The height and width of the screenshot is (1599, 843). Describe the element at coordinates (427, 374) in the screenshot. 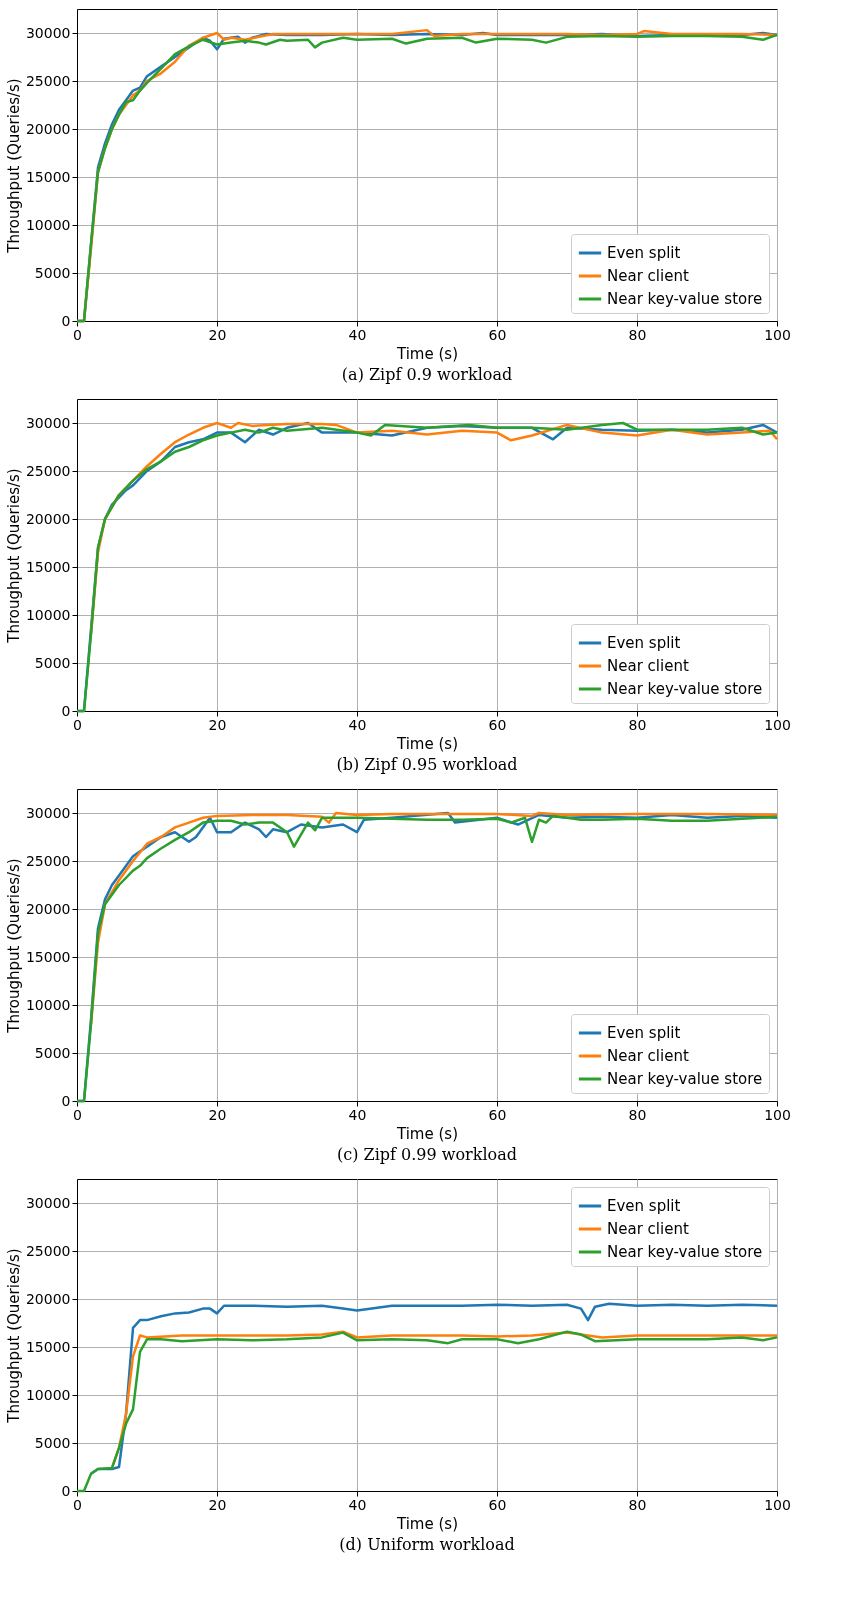

I see `text: (a) Zipf 0.9 workload` at that location.